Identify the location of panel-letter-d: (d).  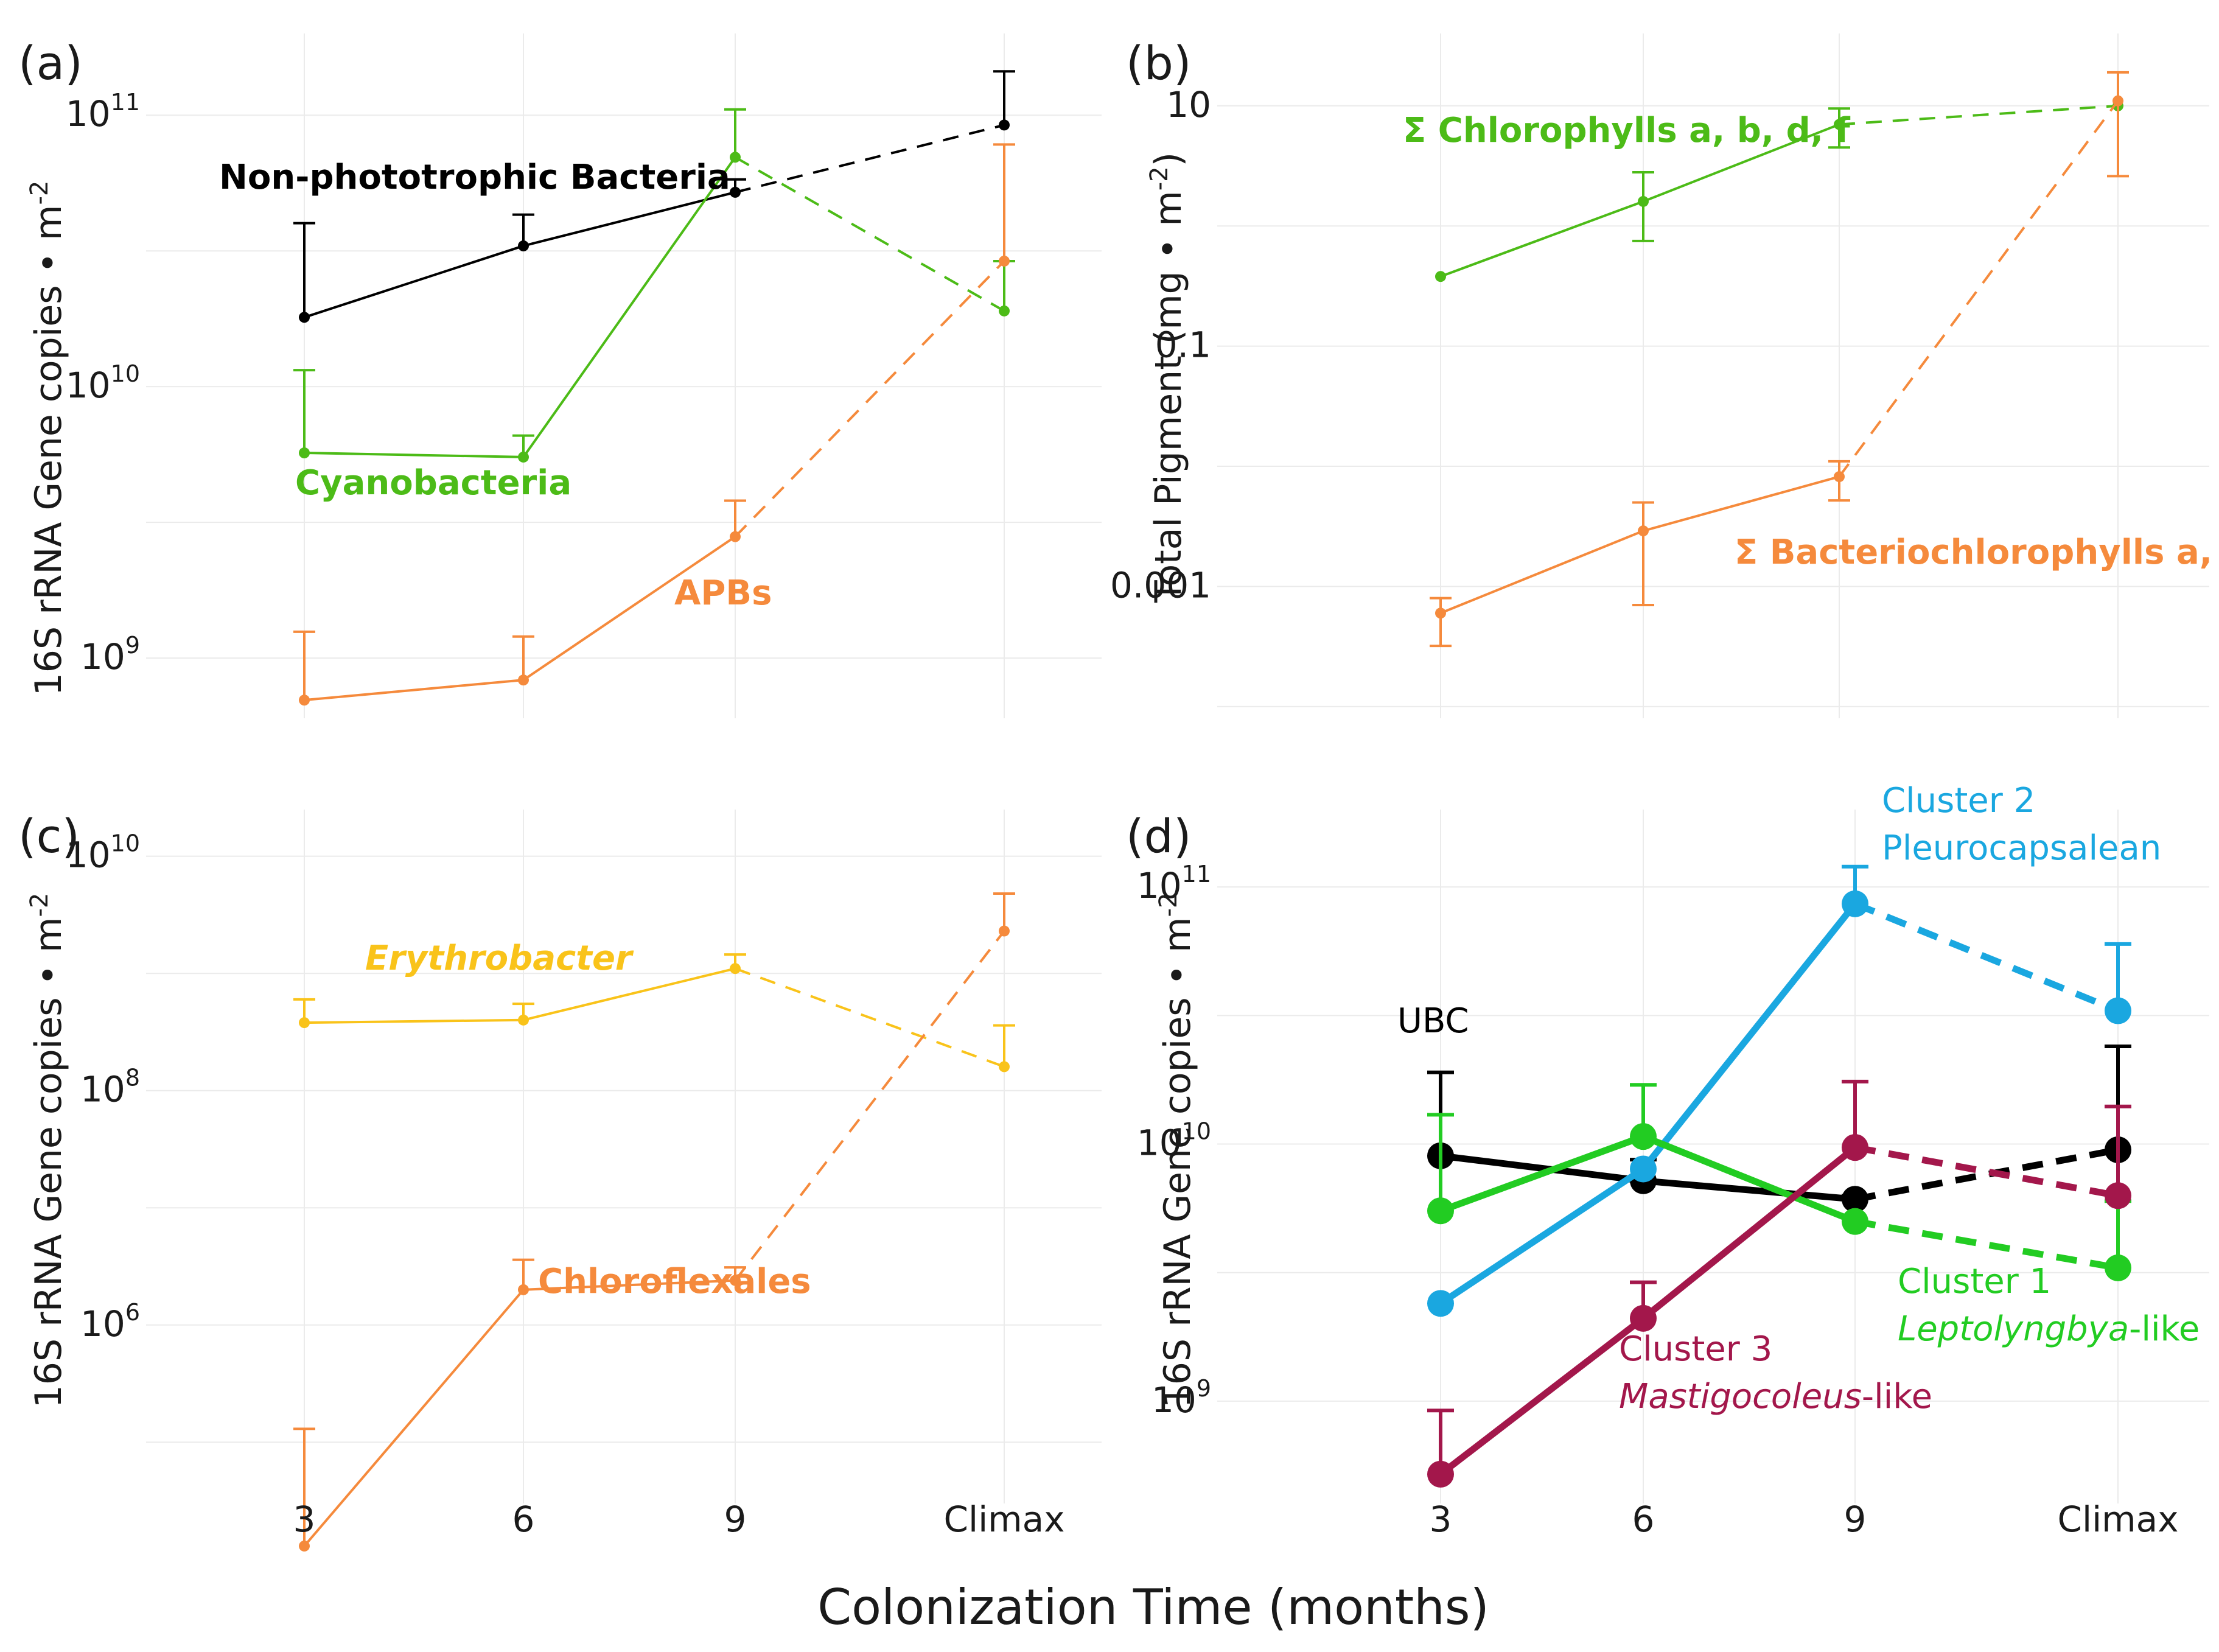
(1159, 836).